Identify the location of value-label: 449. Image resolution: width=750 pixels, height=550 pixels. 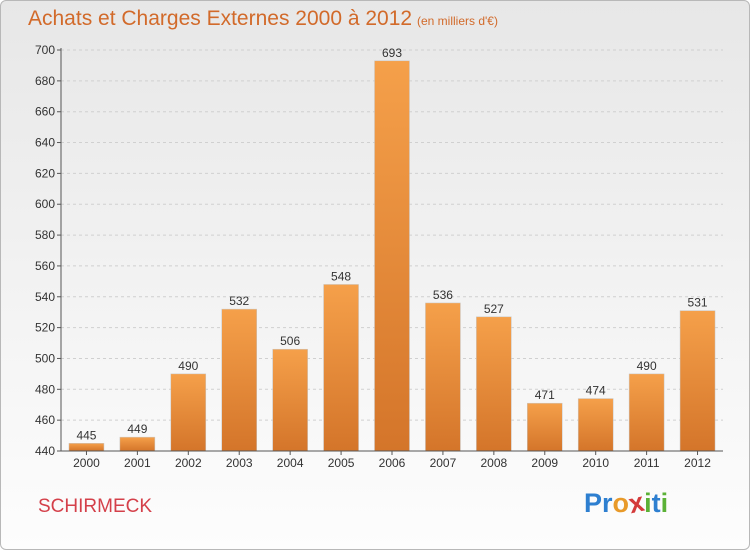
(137, 429).